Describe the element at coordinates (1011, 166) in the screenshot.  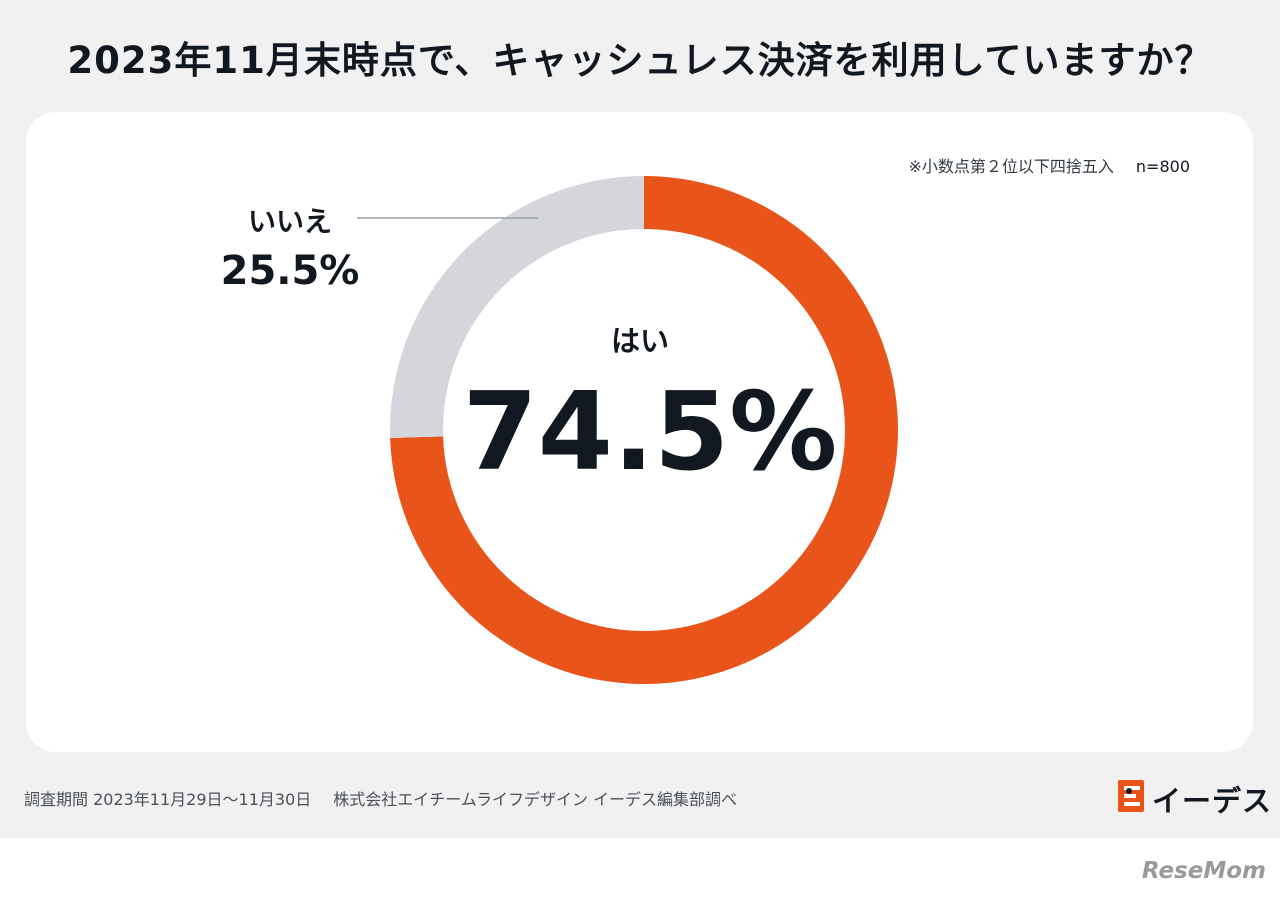
I see `rounding-note: ※小数点第２位以下四捨五入` at that location.